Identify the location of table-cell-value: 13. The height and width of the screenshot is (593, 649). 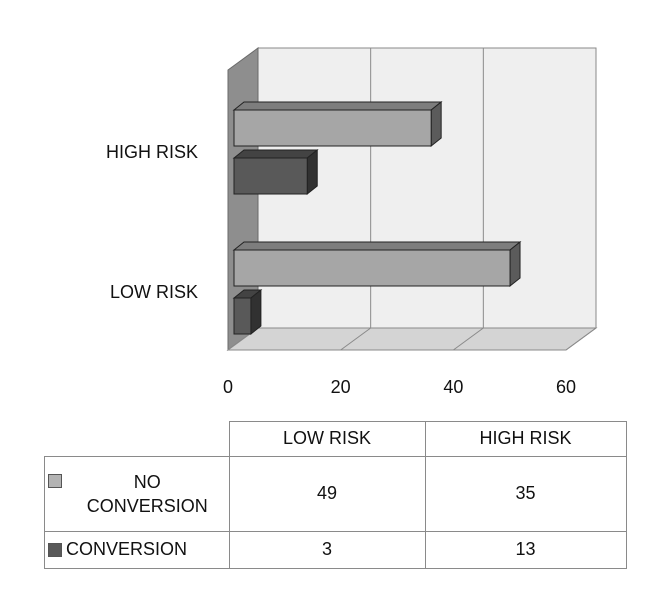
(525, 549).